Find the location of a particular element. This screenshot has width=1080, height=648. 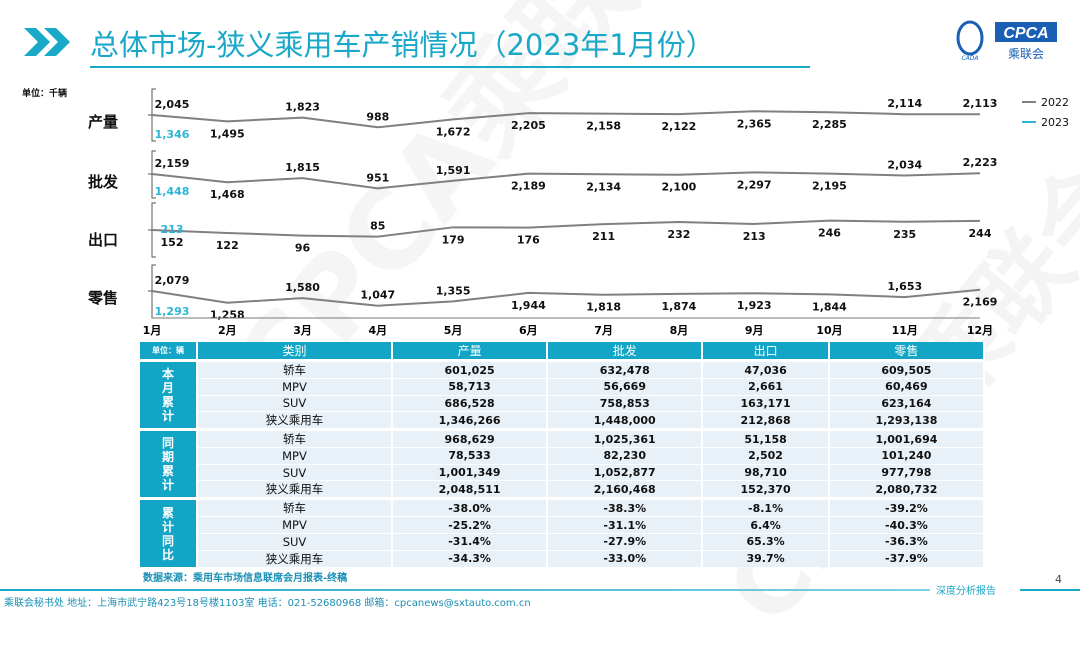

legend-2023: 2023 is located at coordinates (1045, 122).